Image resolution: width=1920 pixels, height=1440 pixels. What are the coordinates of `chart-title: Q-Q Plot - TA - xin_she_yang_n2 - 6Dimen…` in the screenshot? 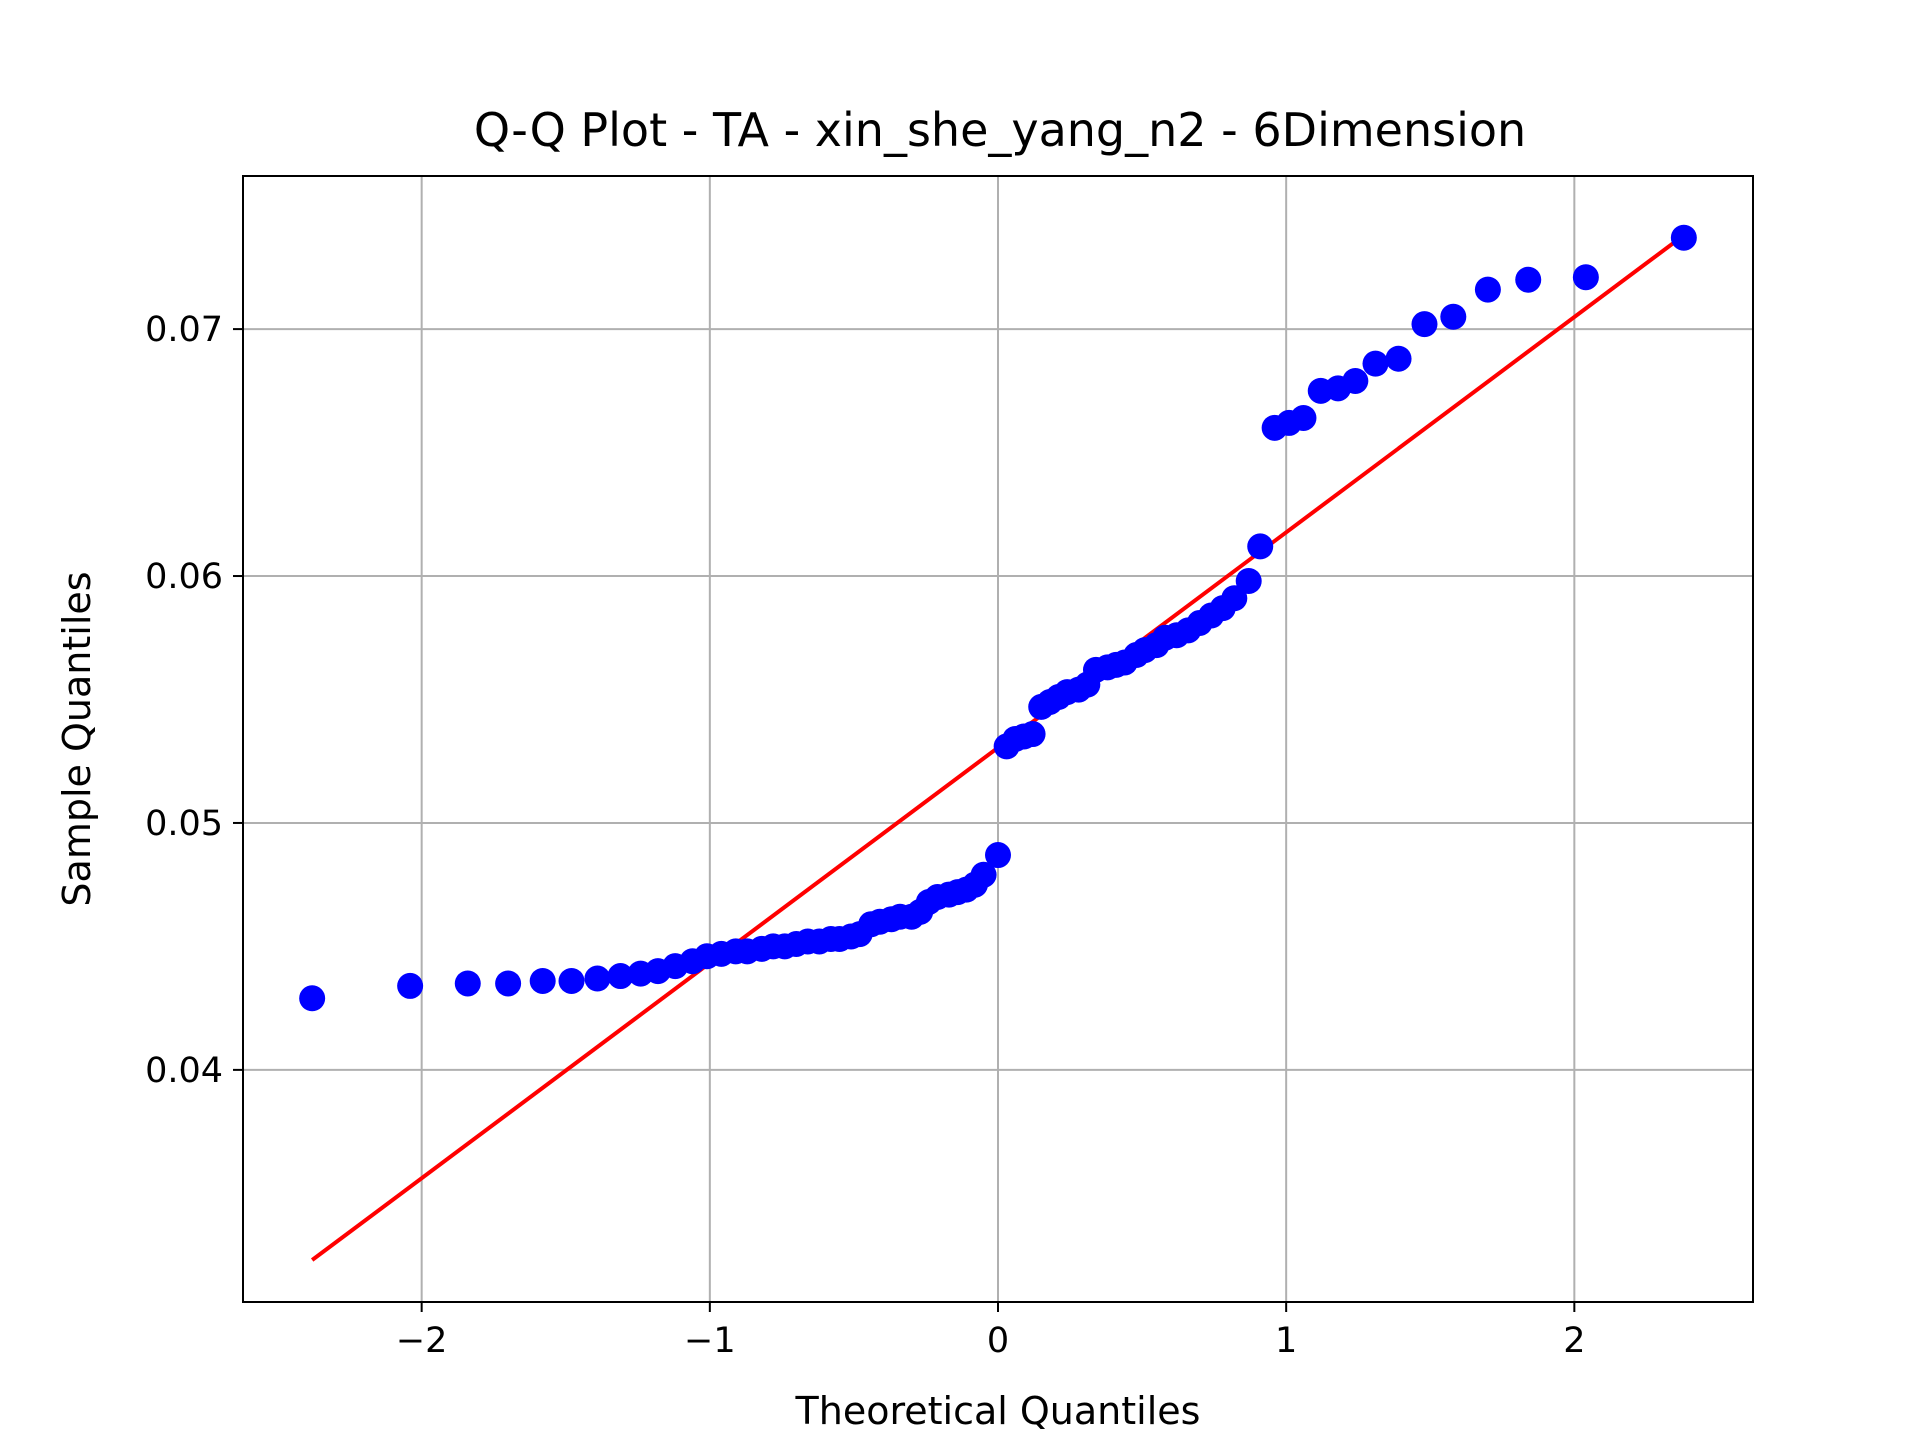 It's located at (1000, 130).